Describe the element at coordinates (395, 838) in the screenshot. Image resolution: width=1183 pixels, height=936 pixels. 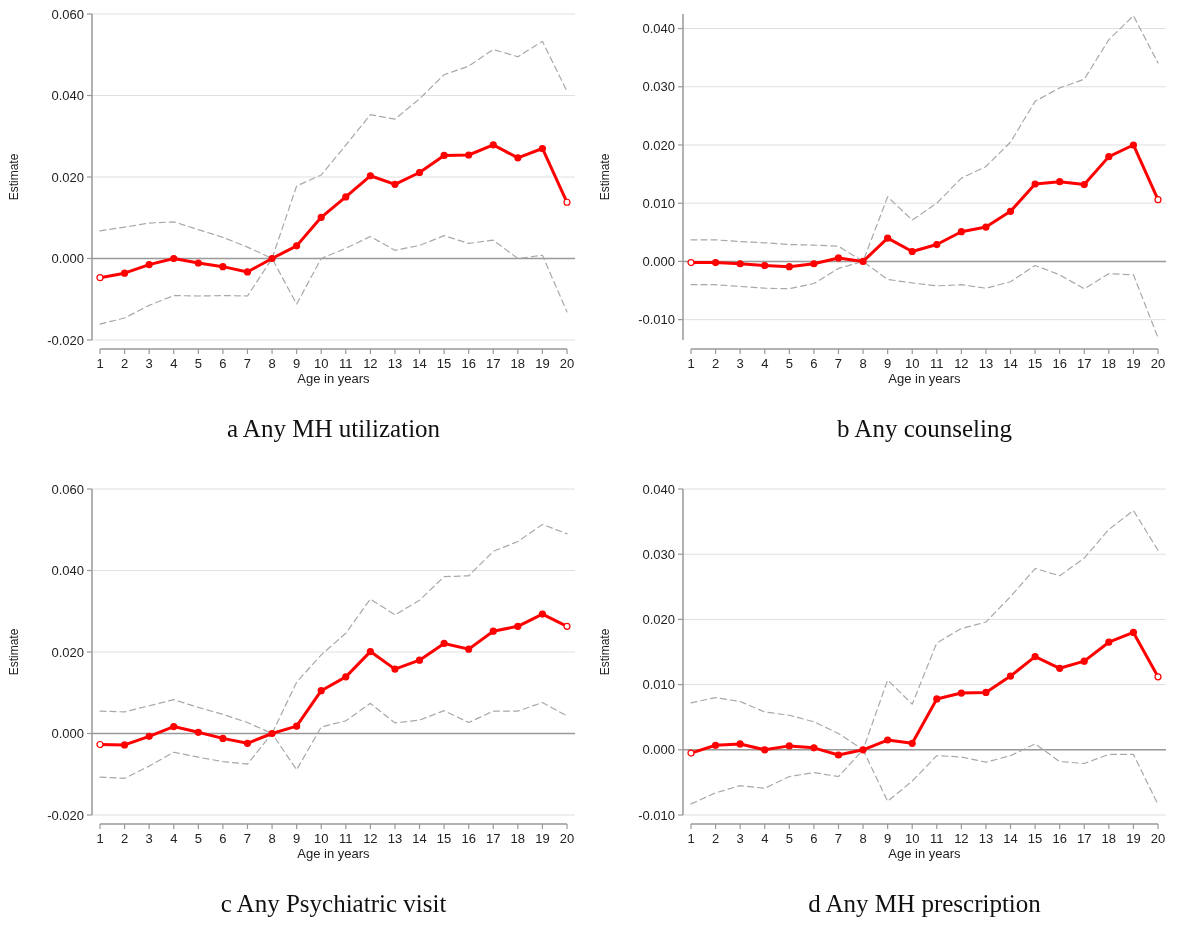
I see `x-tick-label: 13` at that location.